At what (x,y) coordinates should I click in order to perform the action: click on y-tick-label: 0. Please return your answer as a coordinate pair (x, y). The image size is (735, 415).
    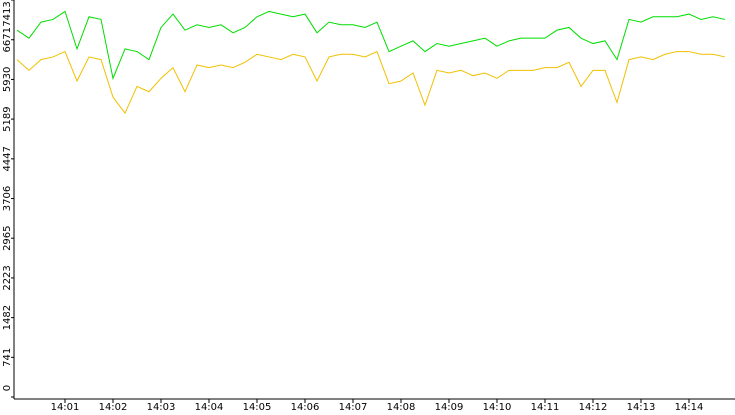
    Looking at the image, I should click on (7, 388).